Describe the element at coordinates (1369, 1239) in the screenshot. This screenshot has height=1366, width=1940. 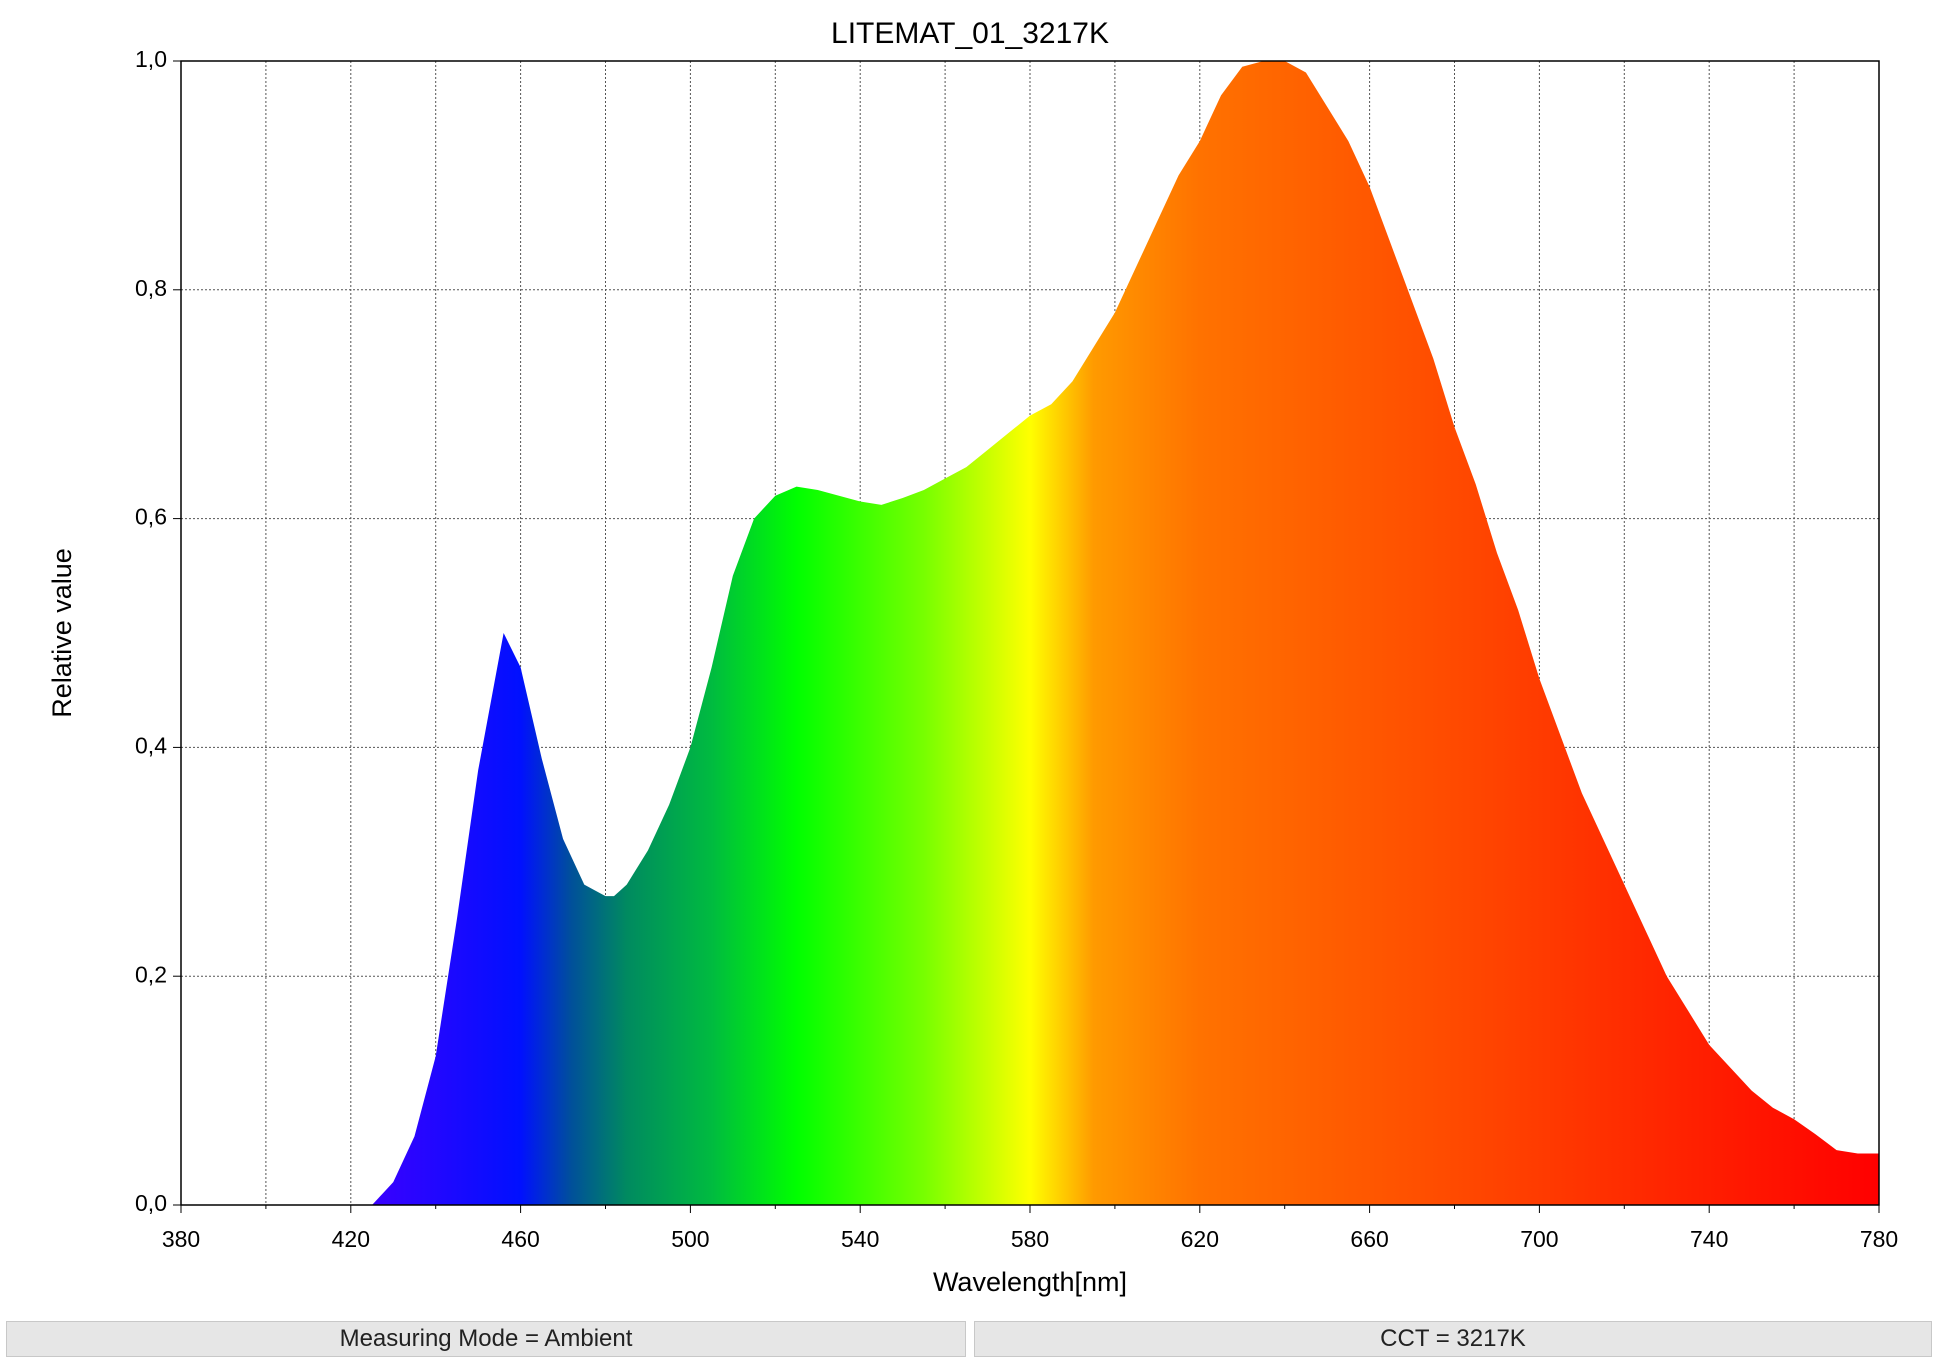
I see `x-tick-label: 660` at that location.